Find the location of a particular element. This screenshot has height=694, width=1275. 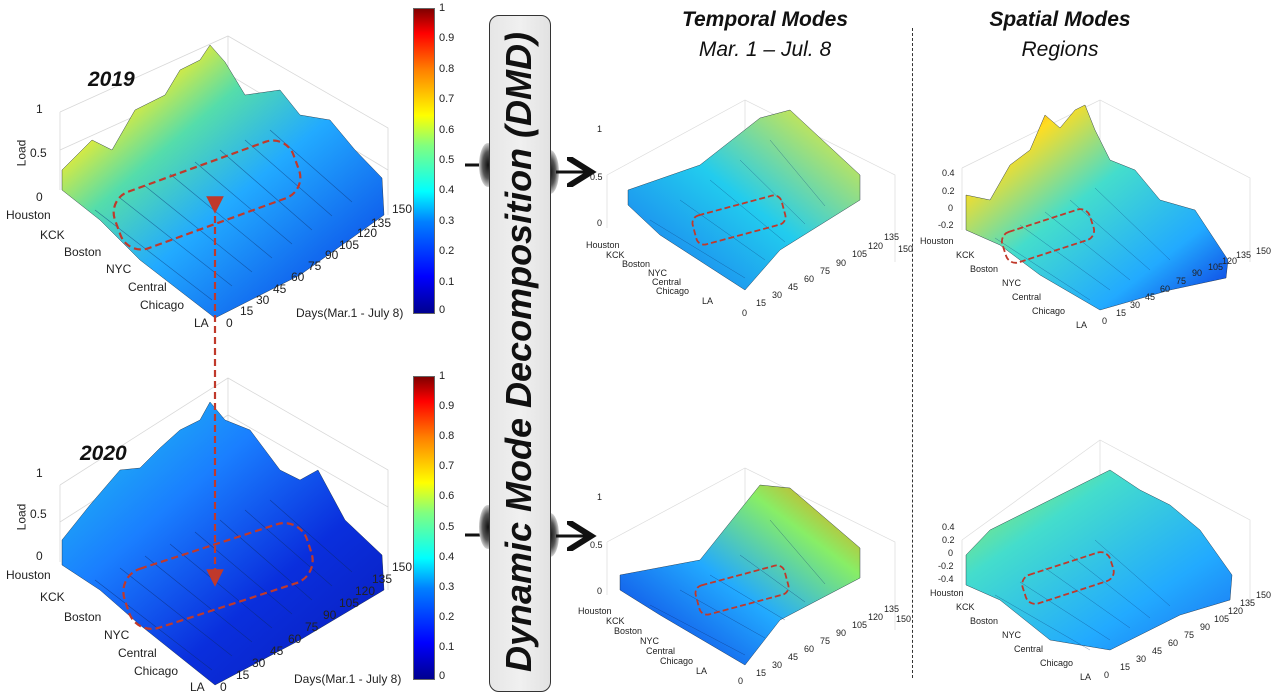

spatial-title: Spatial Modes is located at coordinates (1060, 19).